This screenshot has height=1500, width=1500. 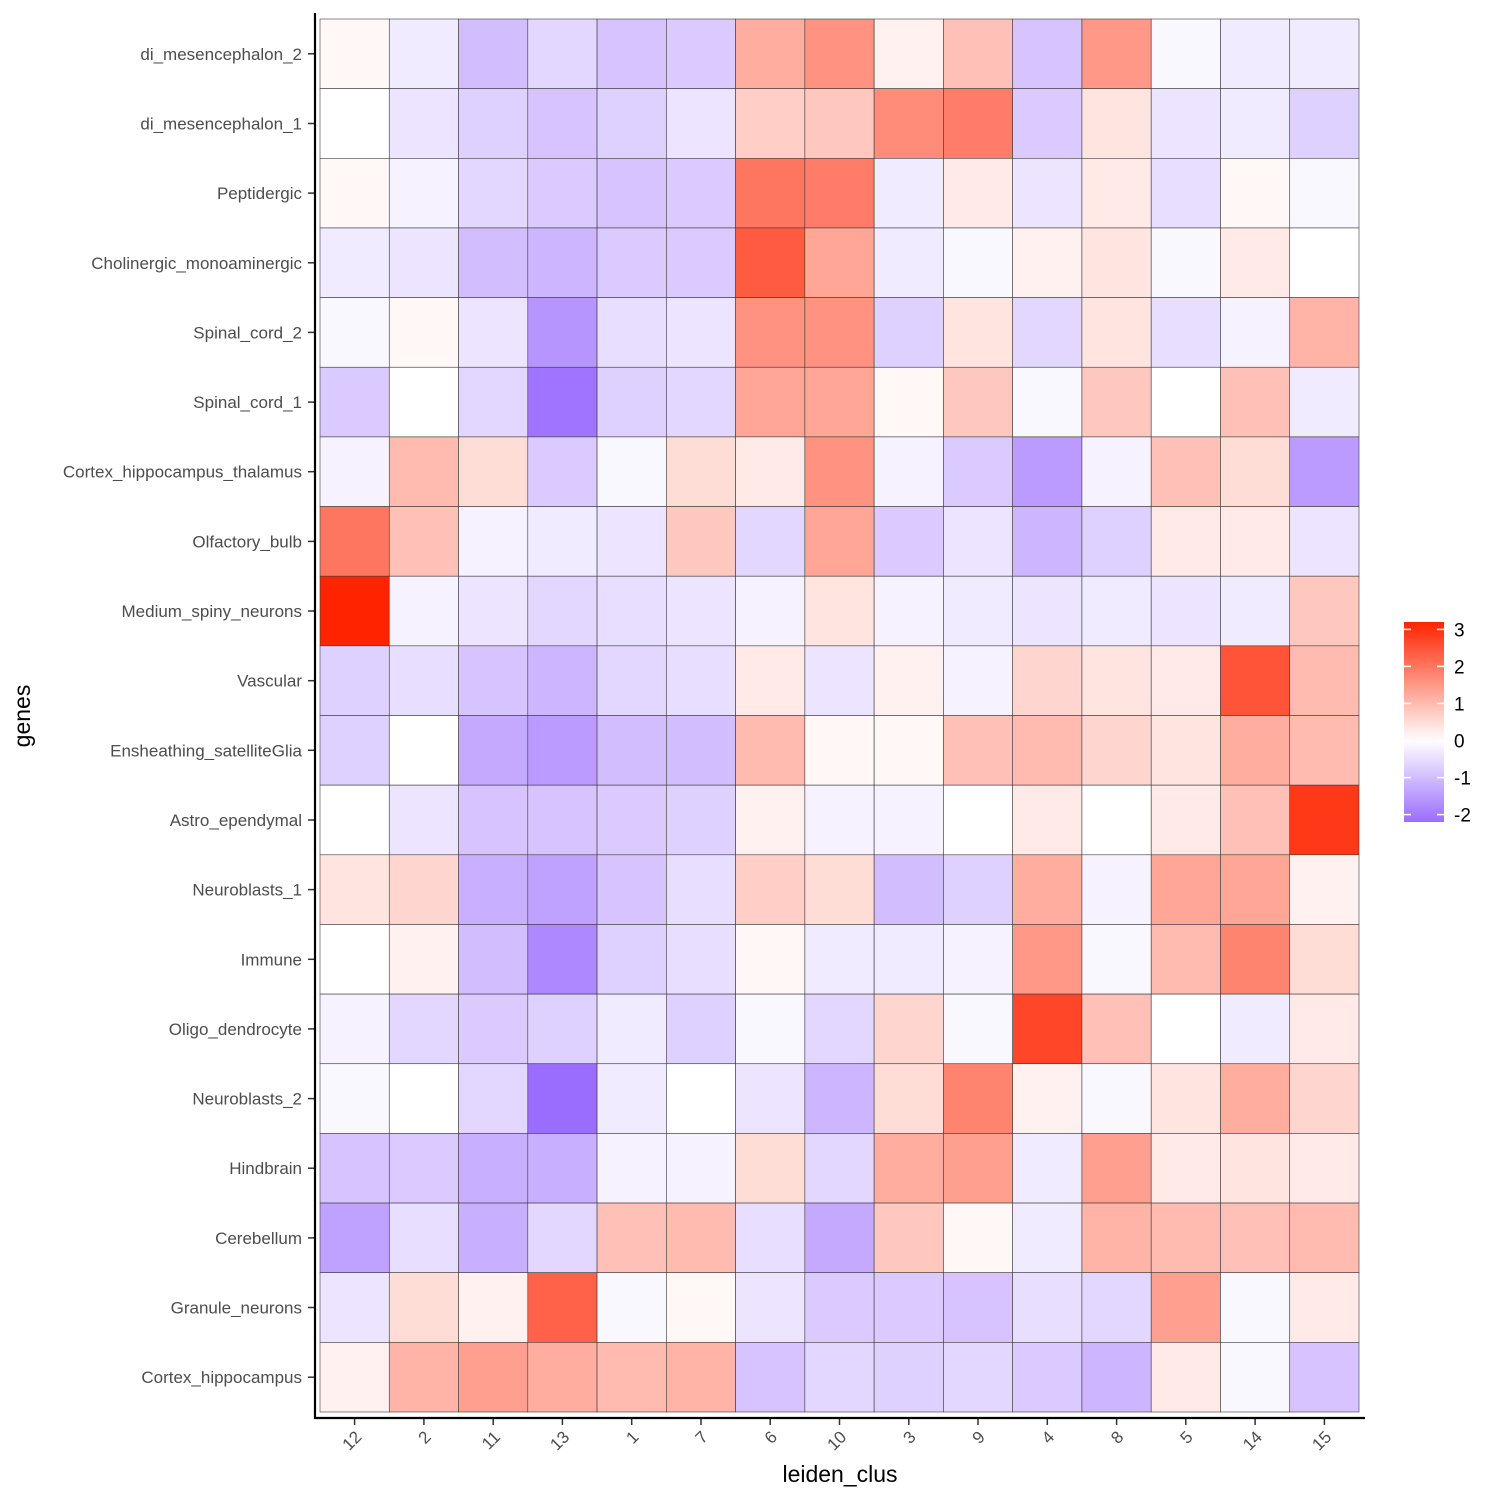 I want to click on y-tick-label: Oligo_dendrocyte, so click(x=235, y=1029).